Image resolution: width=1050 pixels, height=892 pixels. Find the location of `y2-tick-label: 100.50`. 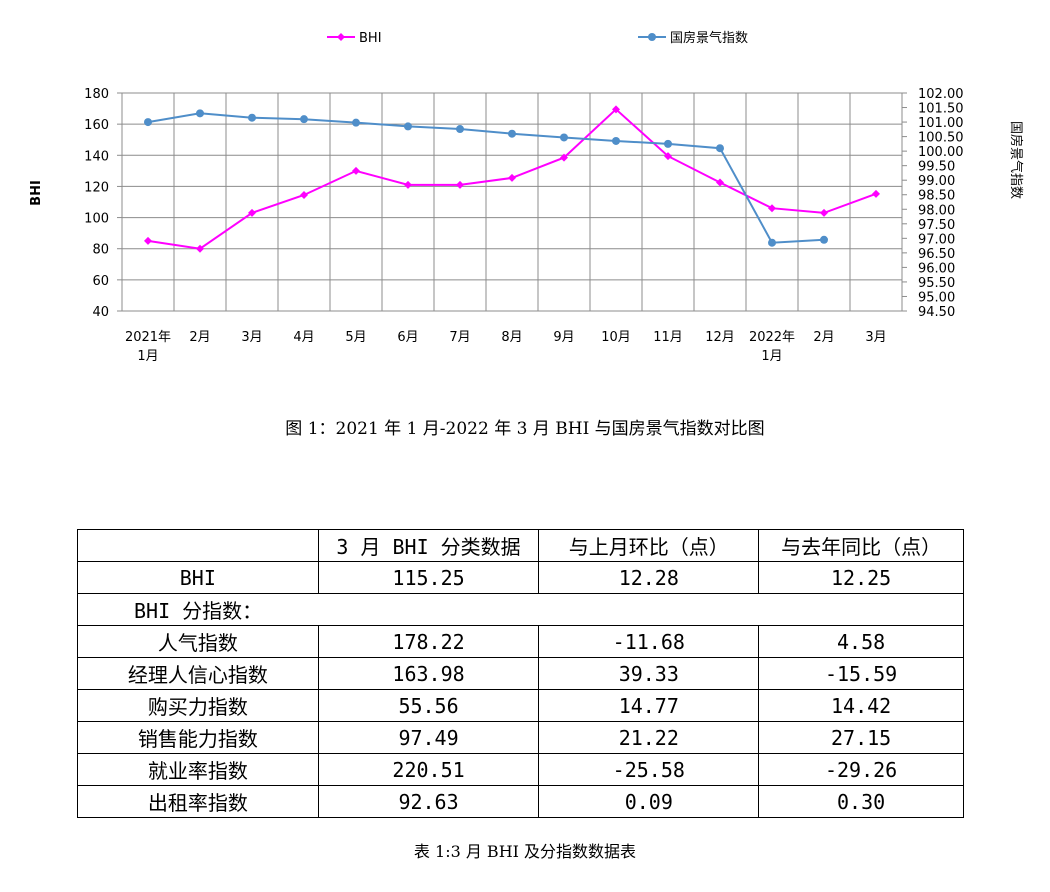

y2-tick-label: 100.50 is located at coordinates (941, 138).